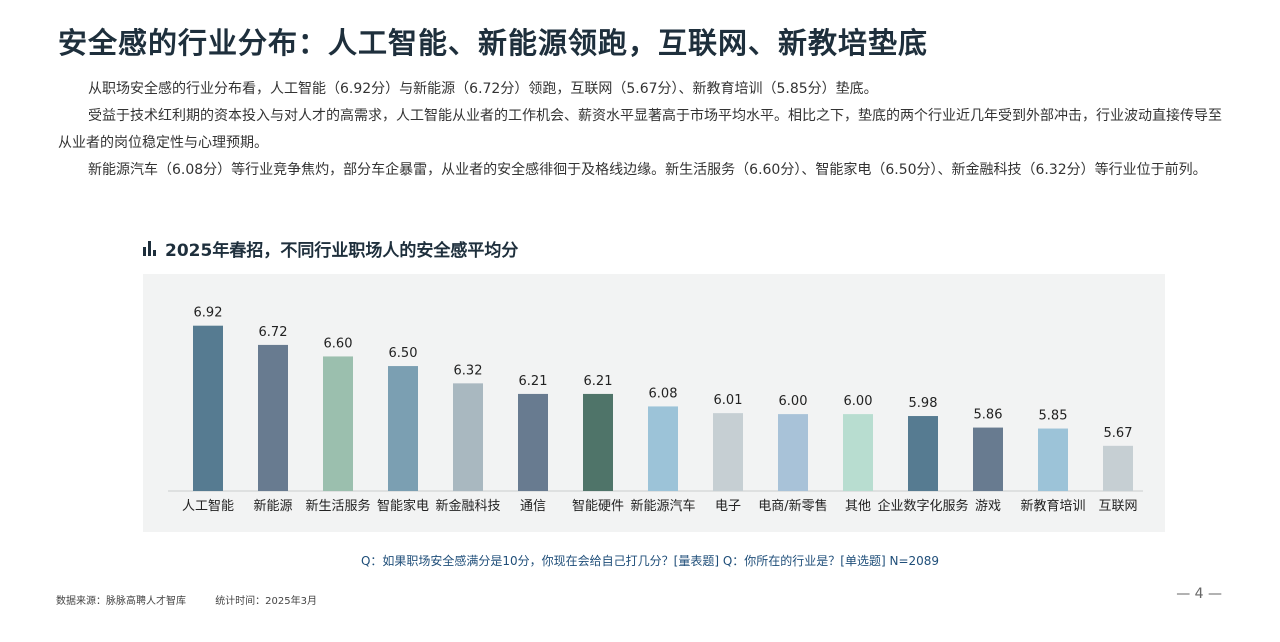 The height and width of the screenshot is (642, 1280). I want to click on data-label: 6.50, so click(403, 353).